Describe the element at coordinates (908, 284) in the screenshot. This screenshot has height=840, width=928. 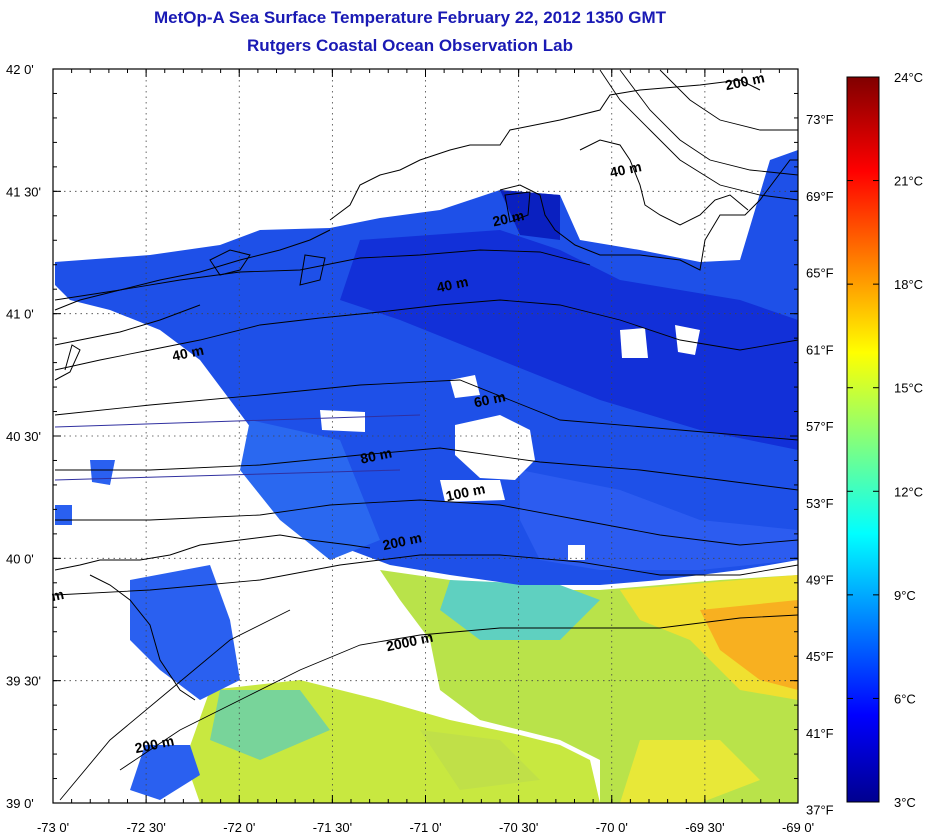
I see `colorbar-tick-label: 18°C` at that location.